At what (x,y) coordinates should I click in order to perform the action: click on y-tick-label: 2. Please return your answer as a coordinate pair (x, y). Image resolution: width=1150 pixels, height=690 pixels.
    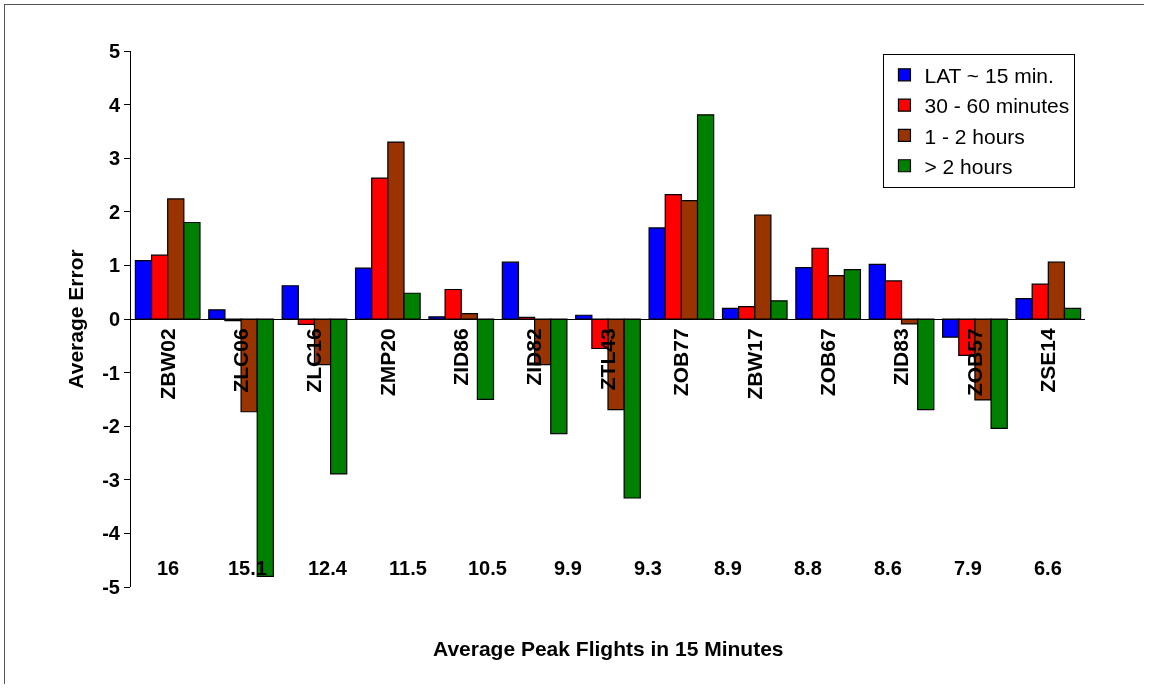
    Looking at the image, I should click on (114, 211).